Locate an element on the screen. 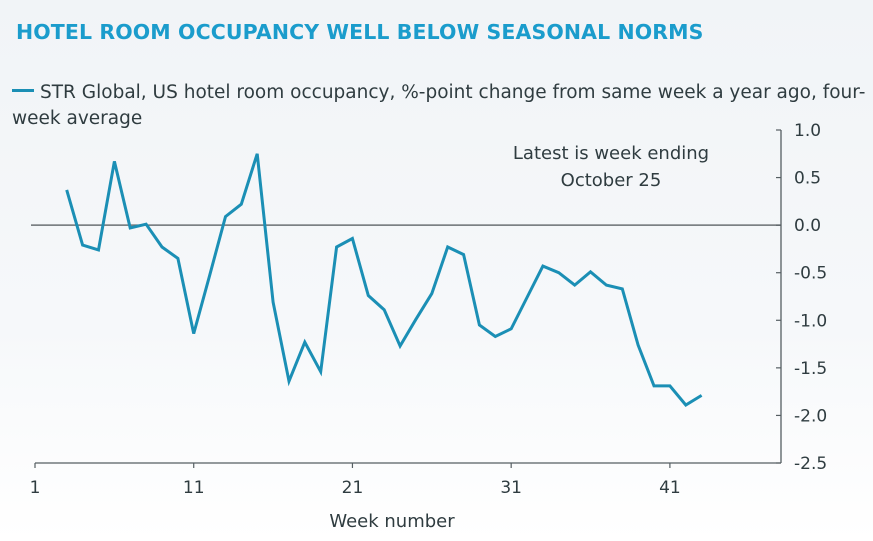 The image size is (873, 541). x-tick-label: 21 is located at coordinates (353, 488).